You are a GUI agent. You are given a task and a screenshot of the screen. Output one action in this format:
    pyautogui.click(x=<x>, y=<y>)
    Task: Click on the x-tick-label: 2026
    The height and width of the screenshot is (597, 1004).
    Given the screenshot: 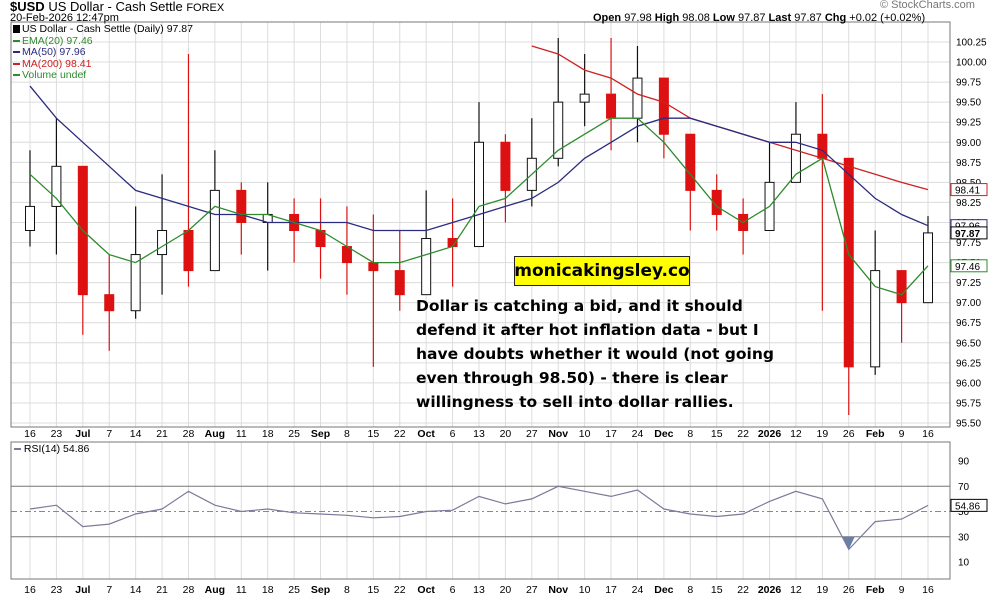 What is the action you would take?
    pyautogui.click(x=770, y=590)
    